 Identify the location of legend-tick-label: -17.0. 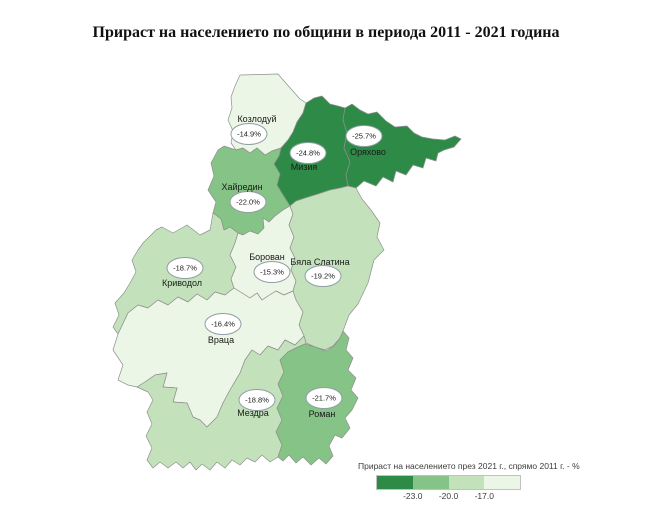
(484, 496).